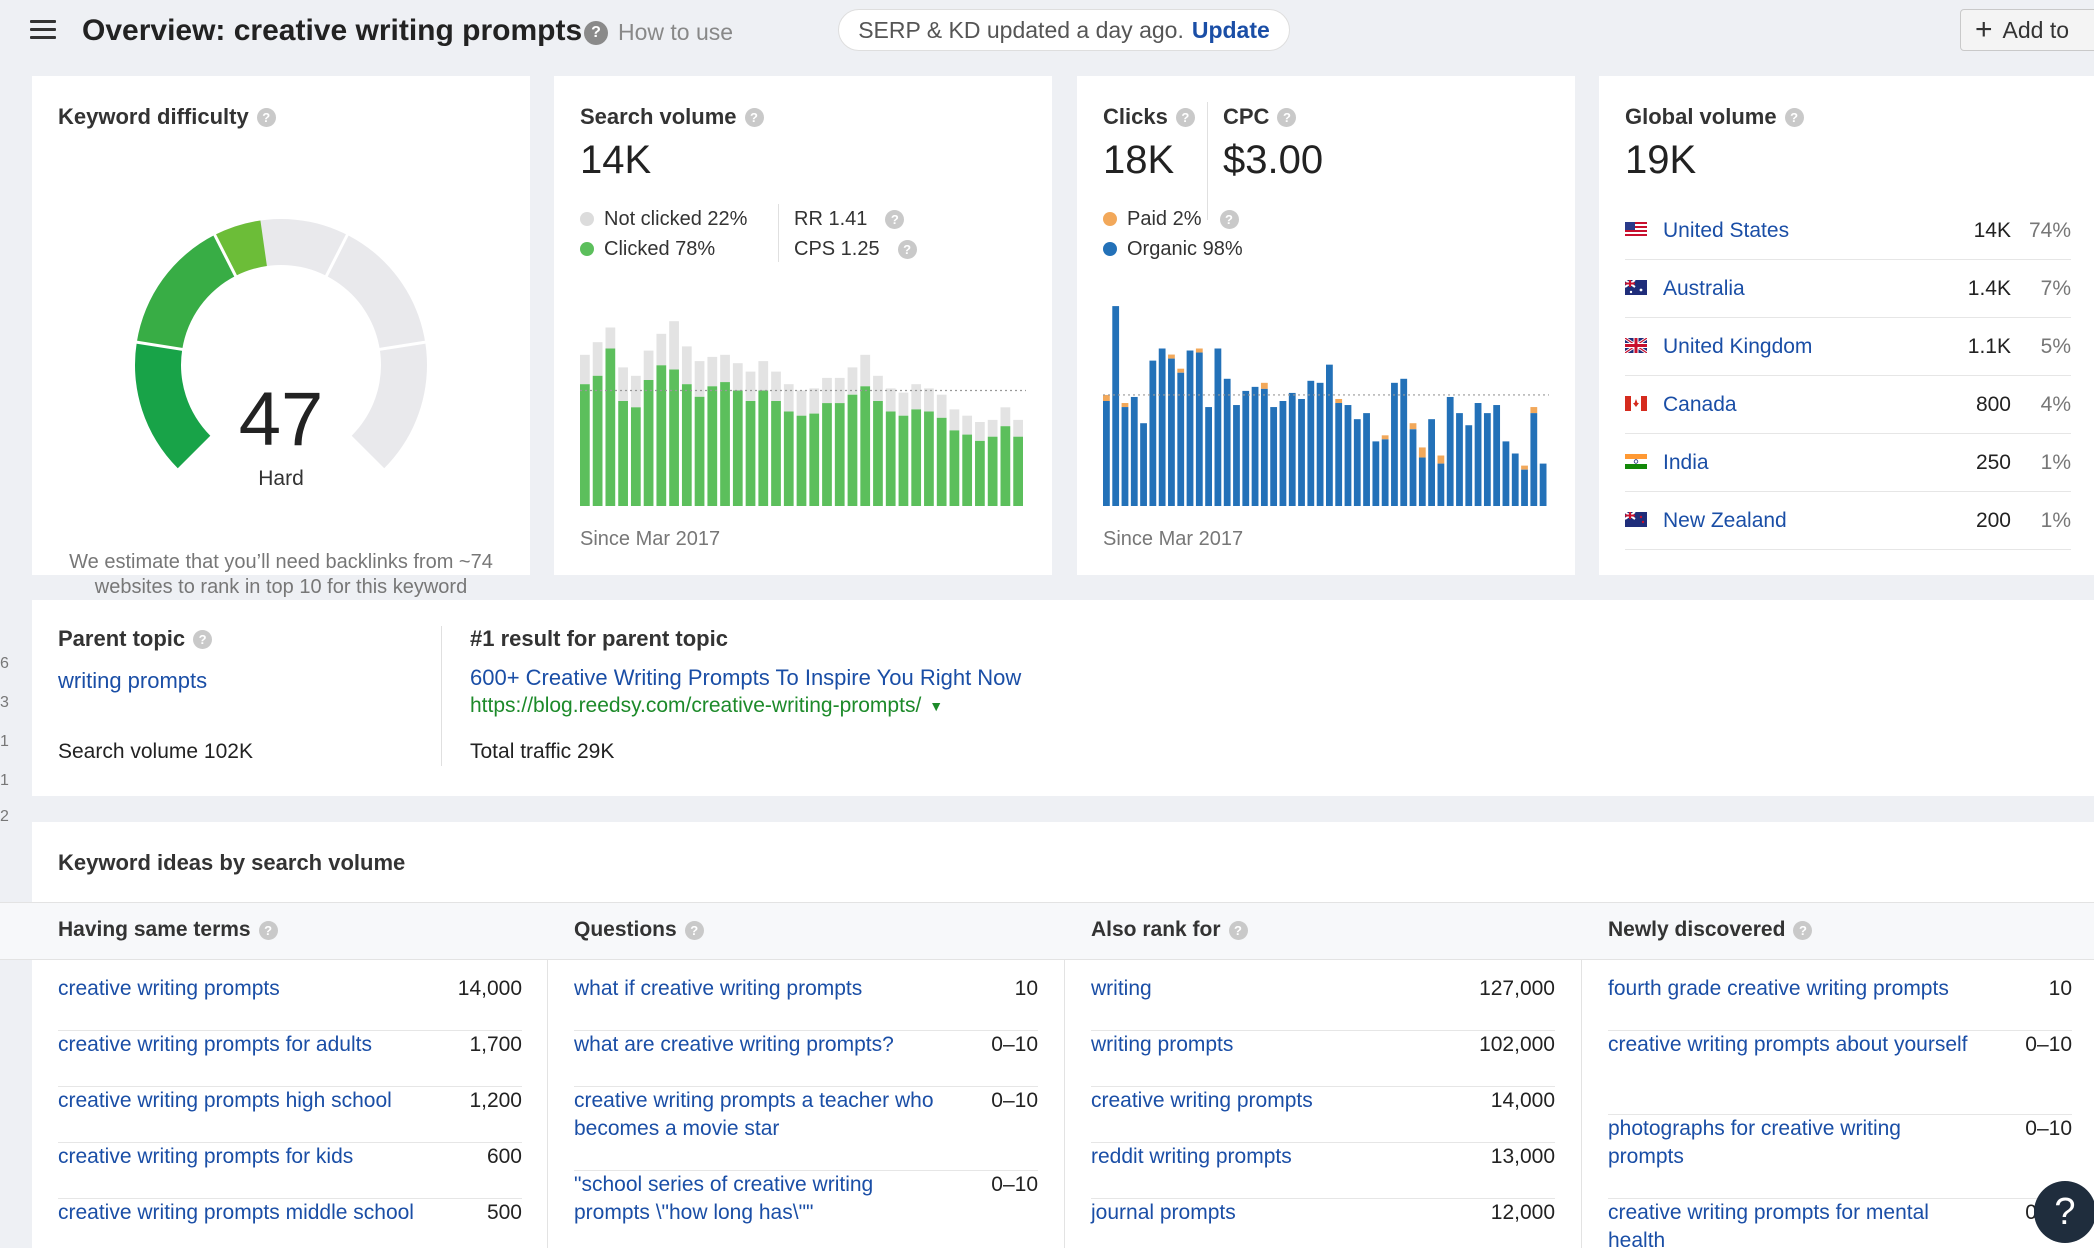  What do you see at coordinates (1163, 1212) in the screenshot?
I see `keyword-idea-link: journal prompts` at bounding box center [1163, 1212].